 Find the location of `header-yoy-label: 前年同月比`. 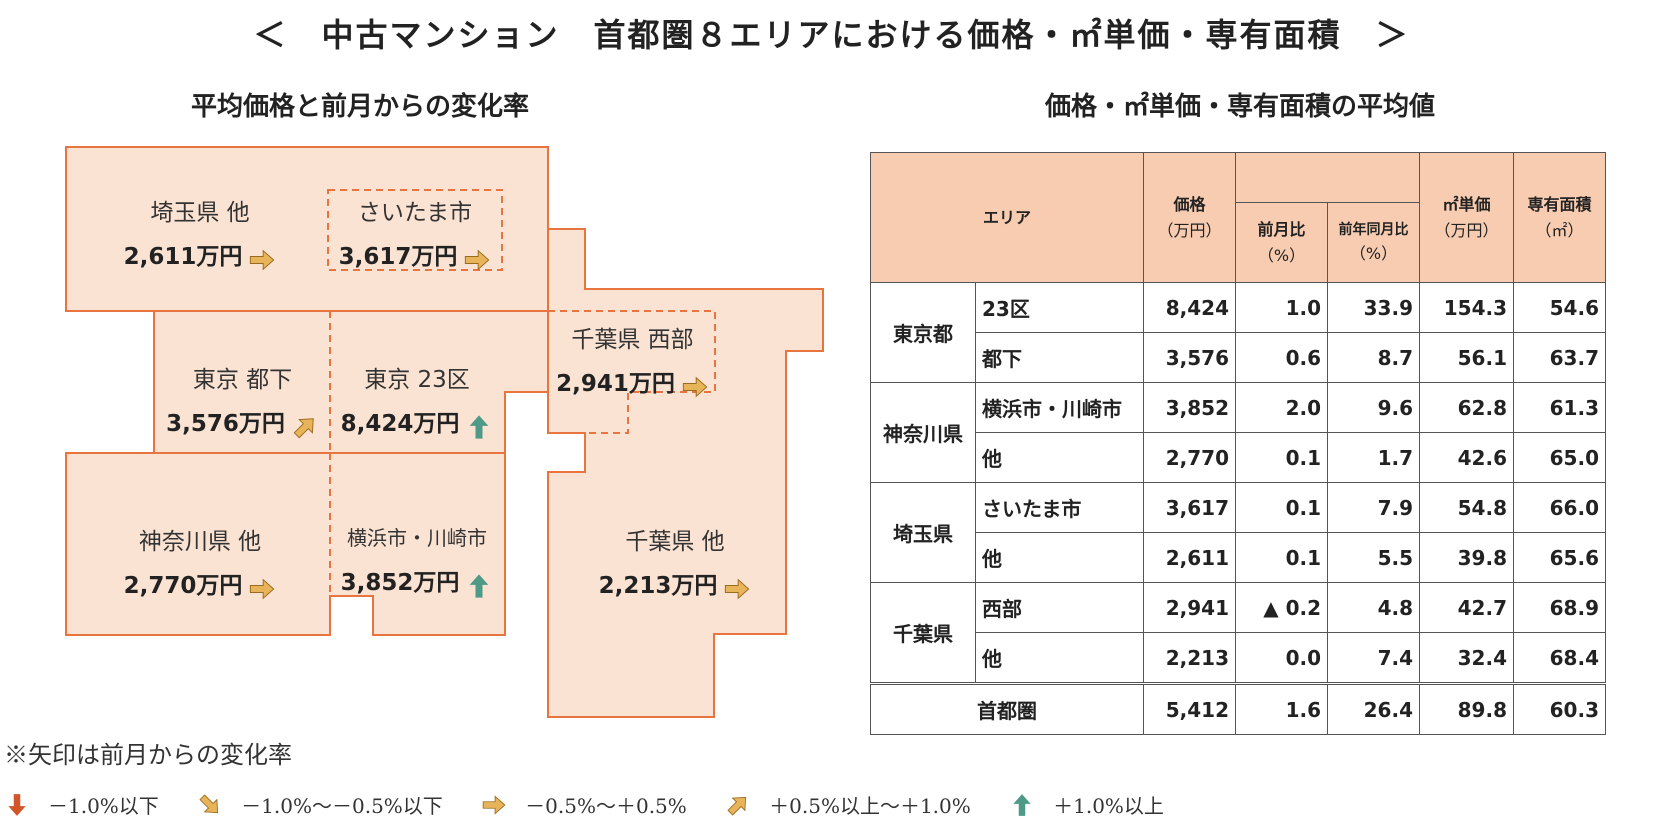

header-yoy-label: 前年同月比 is located at coordinates (1373, 229).